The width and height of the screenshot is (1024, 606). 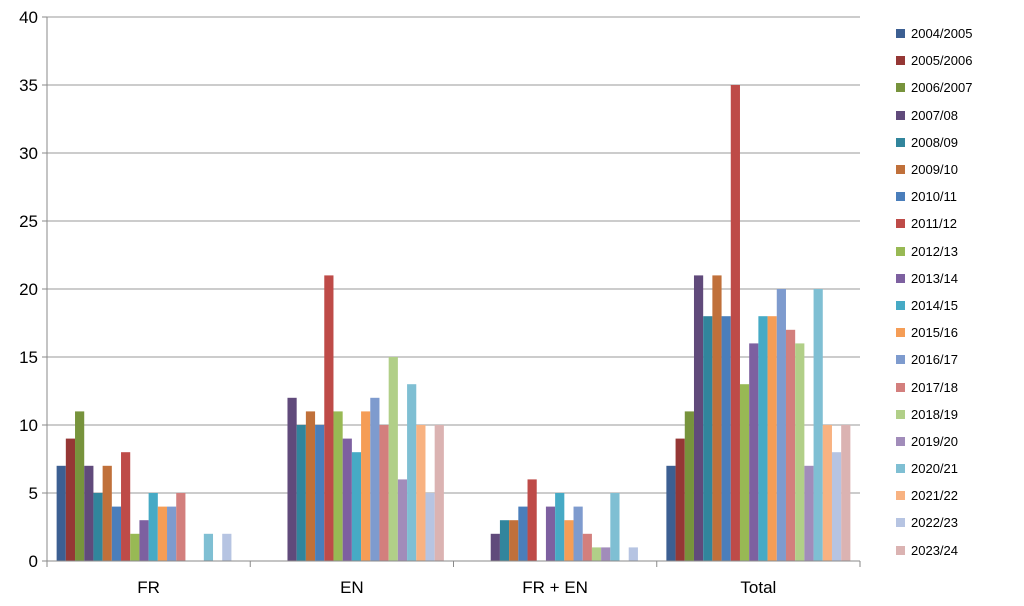 What do you see at coordinates (934, 305) in the screenshot?
I see `legend-label: 2014/15` at bounding box center [934, 305].